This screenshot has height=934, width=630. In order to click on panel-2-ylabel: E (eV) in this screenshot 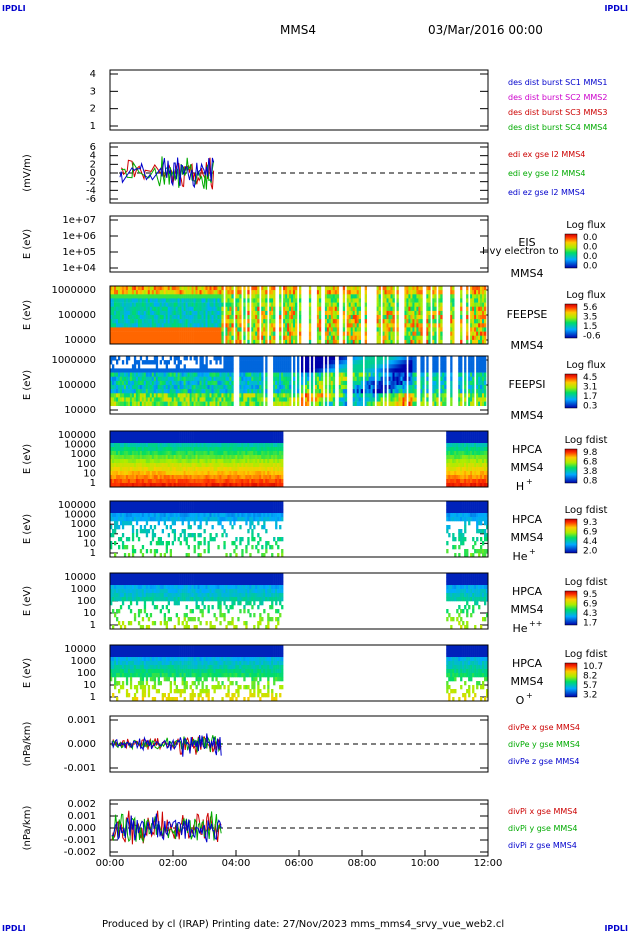, I will do `click(27, 244)`.